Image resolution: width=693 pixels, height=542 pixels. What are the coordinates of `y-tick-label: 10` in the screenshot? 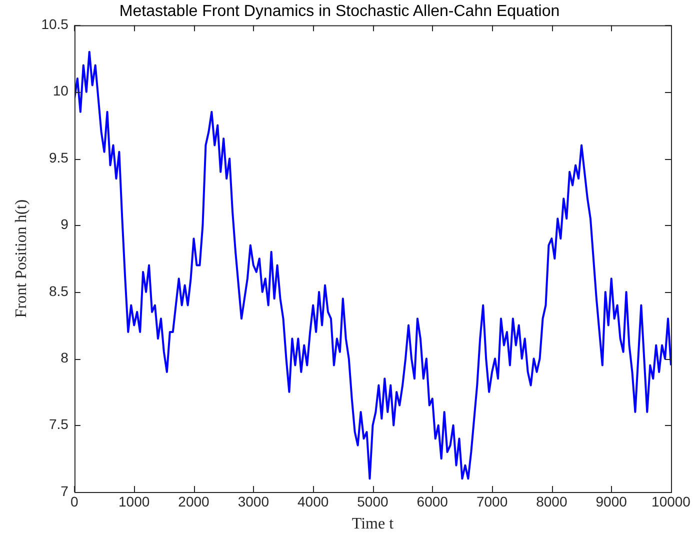 It's located at (60, 90).